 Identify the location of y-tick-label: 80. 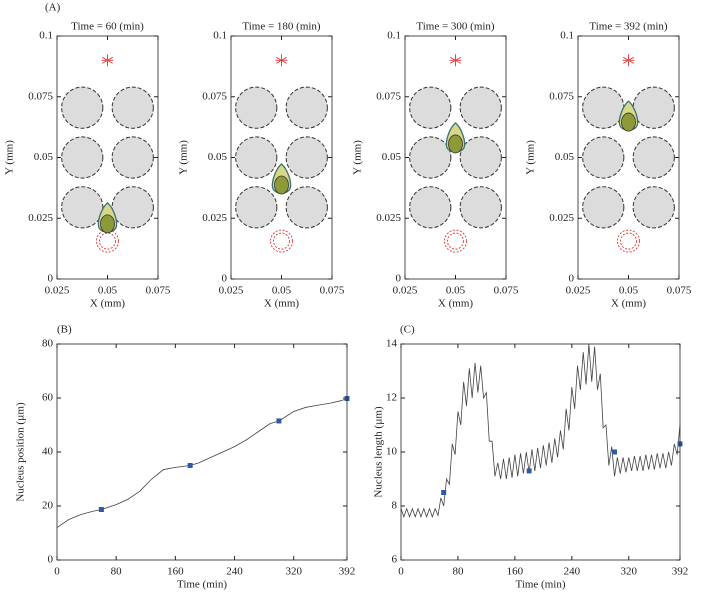
(48, 344).